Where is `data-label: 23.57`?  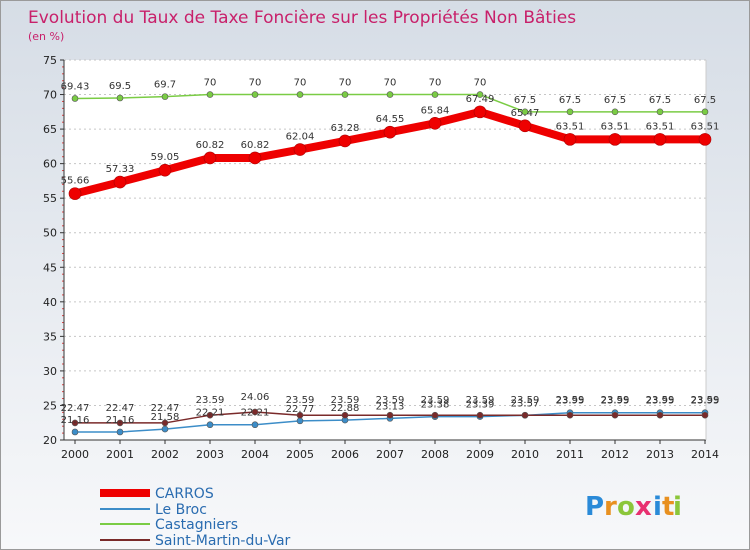
data-label: 23.57 is located at coordinates (525, 403).